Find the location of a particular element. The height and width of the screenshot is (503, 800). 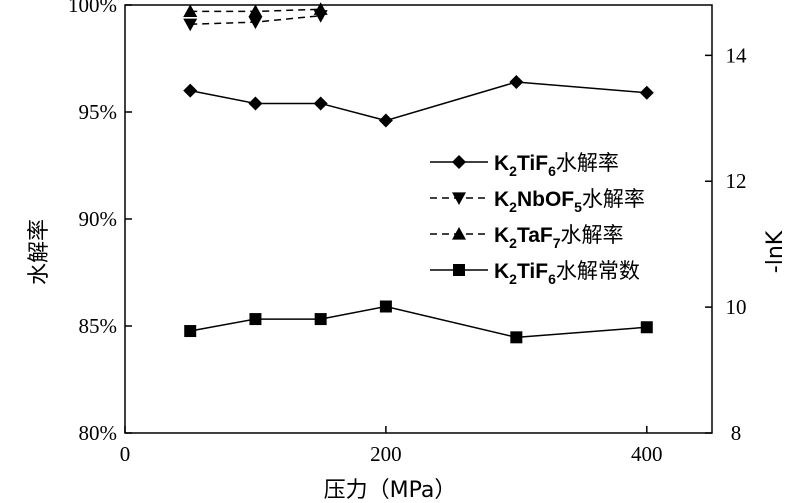

y-left-tick-label: 80% is located at coordinates (98, 433).